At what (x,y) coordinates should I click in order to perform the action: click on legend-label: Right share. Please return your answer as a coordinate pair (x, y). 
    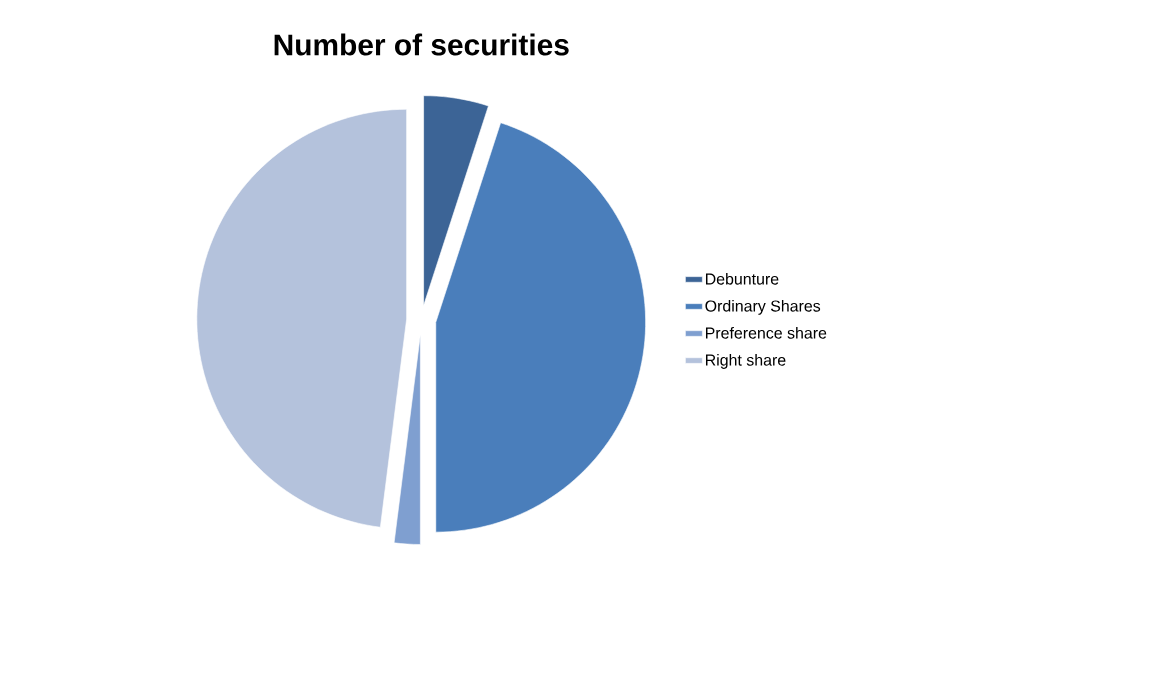
    Looking at the image, I should click on (745, 361).